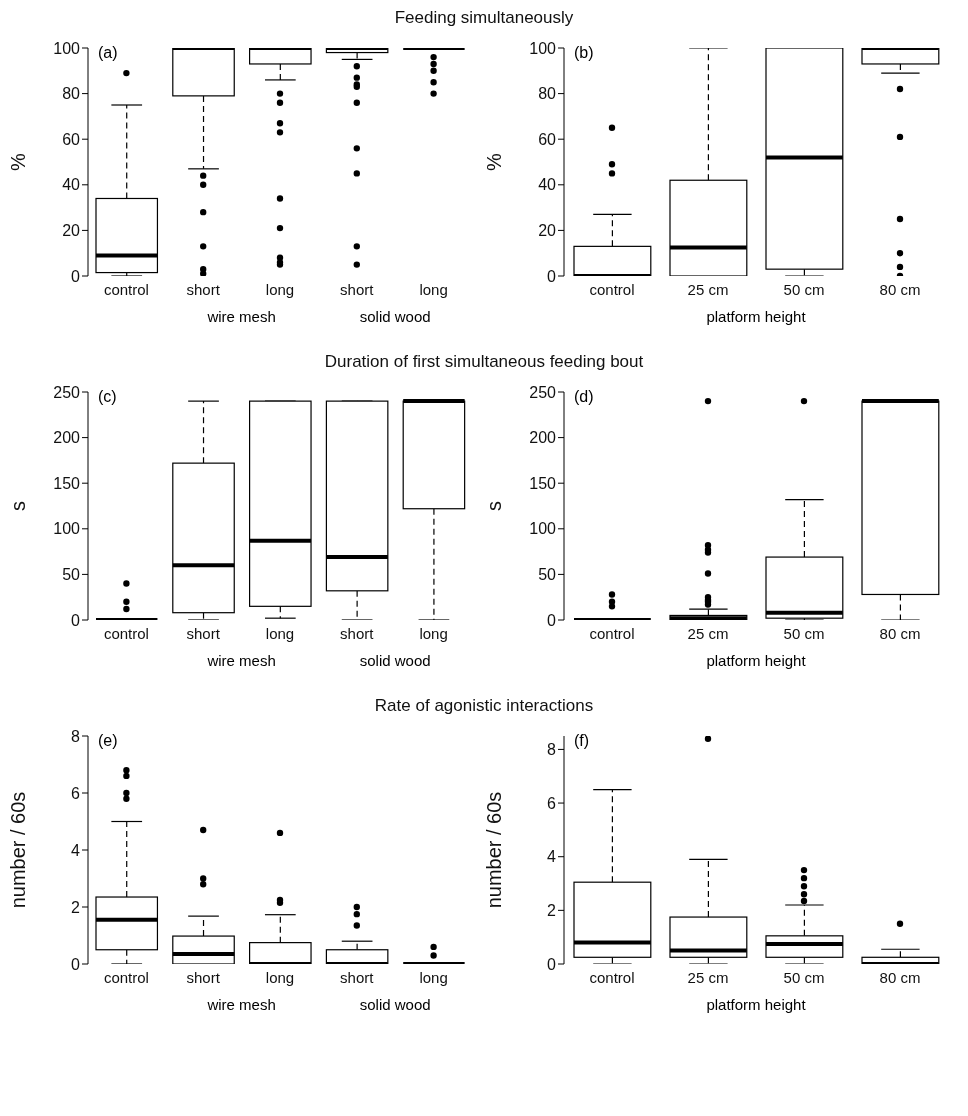  I want to click on annotation: (e), so click(108, 741).